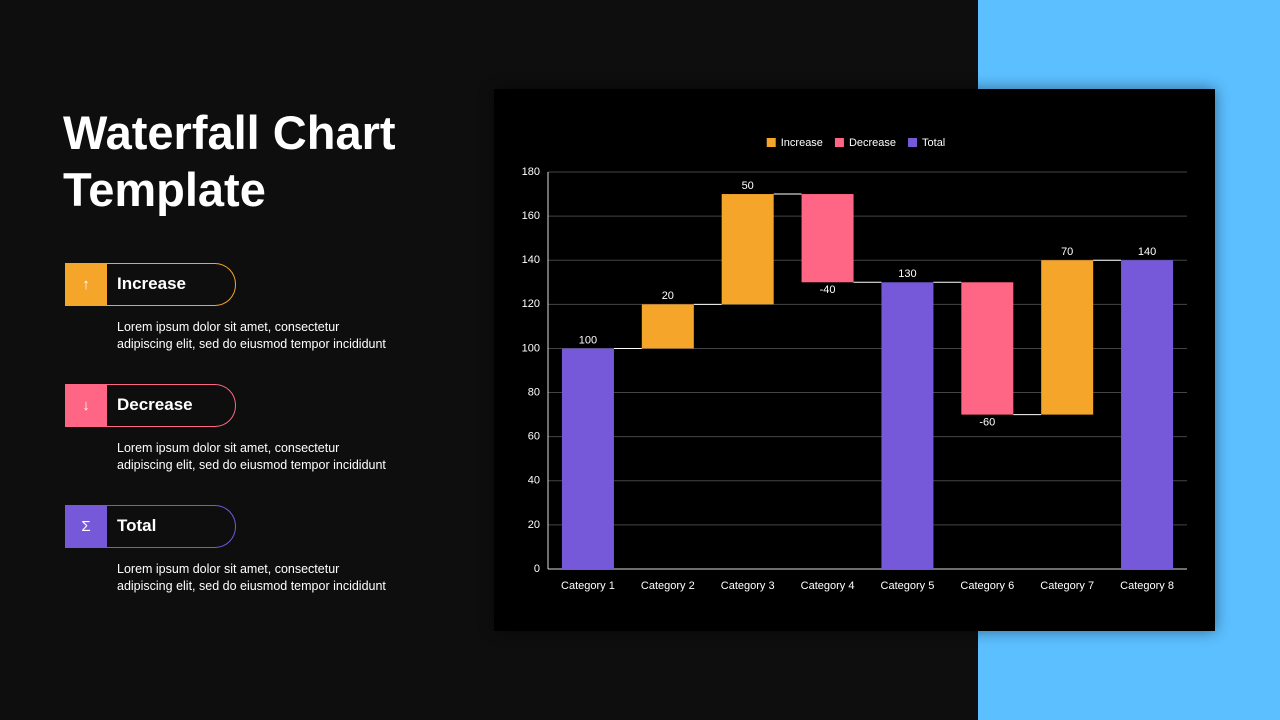 The height and width of the screenshot is (720, 1280). I want to click on y-tick-label: 160, so click(531, 216).